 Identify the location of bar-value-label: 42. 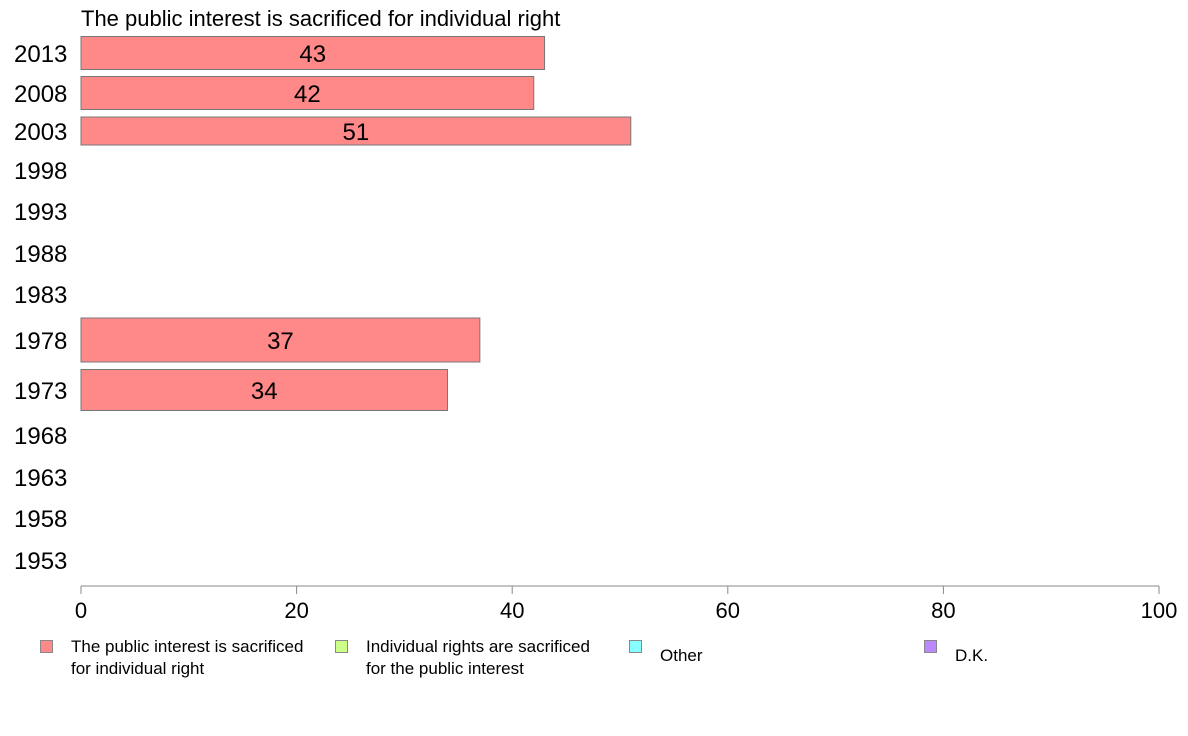
(307, 94).